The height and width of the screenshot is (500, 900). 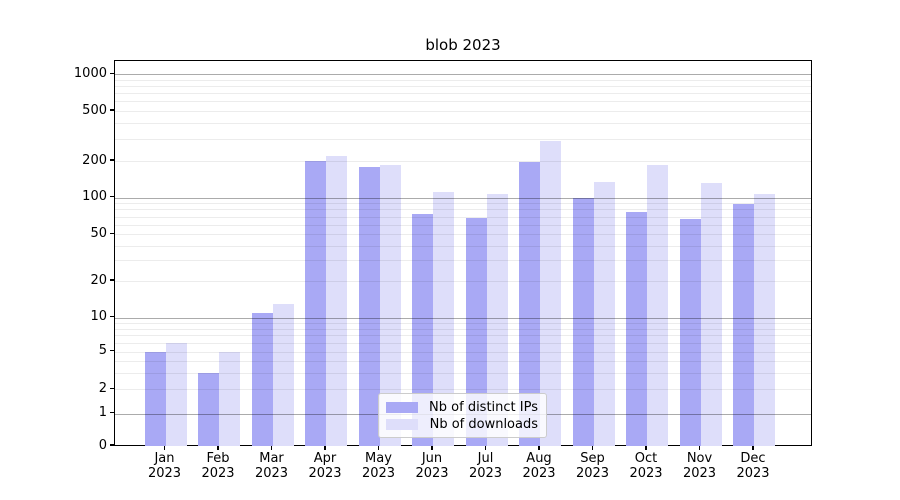 I want to click on xtick-mark-sep, so click(x=592, y=448).